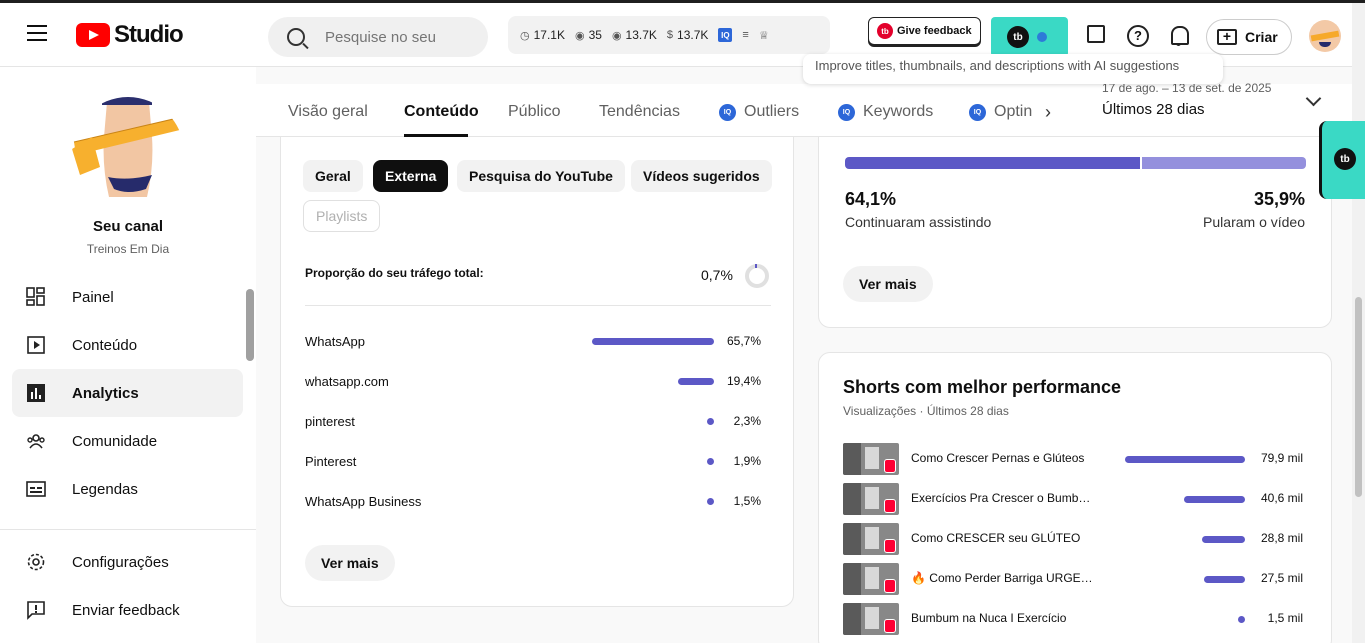 Image resolution: width=1365 pixels, height=643 pixels. I want to click on scrollbar-thumb, so click(1358, 397).